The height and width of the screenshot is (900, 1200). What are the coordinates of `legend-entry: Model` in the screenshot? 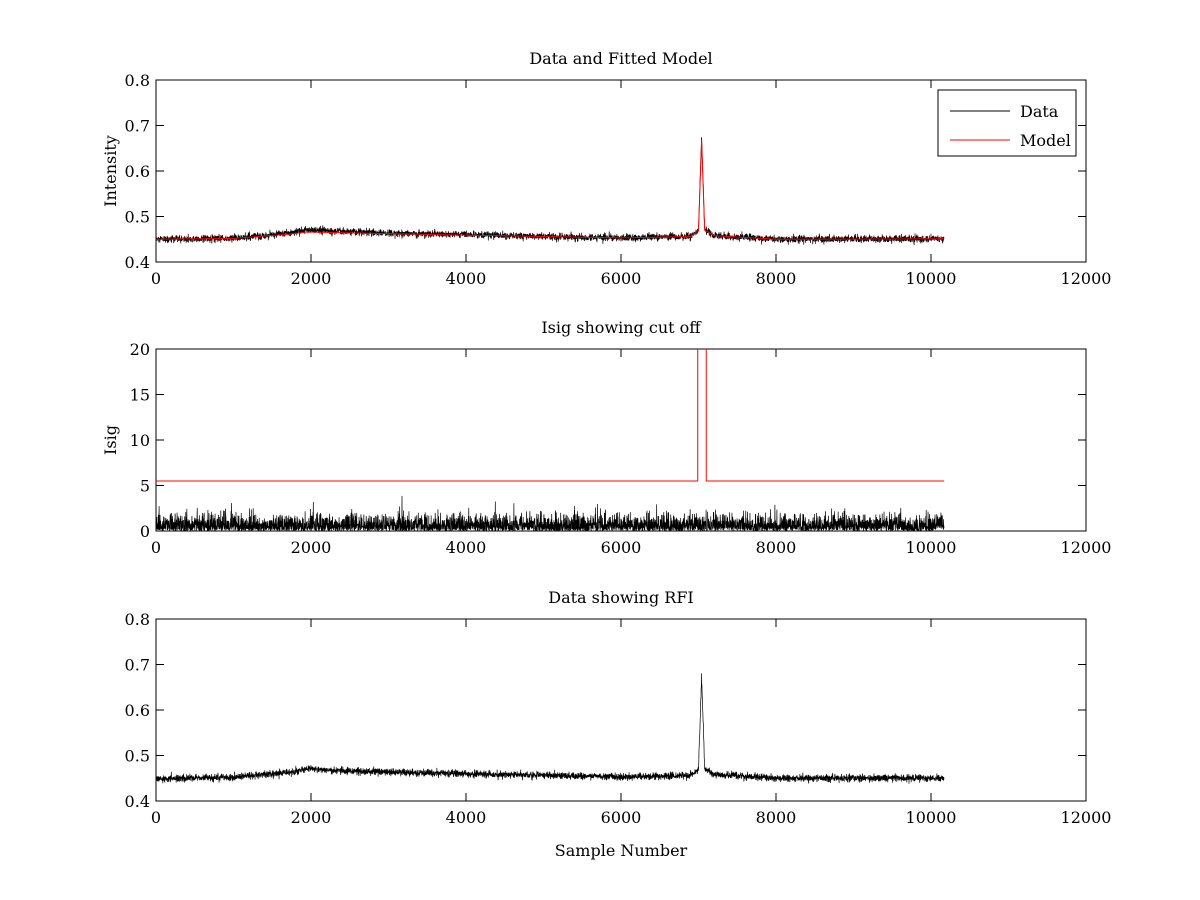 It's located at (1045, 140).